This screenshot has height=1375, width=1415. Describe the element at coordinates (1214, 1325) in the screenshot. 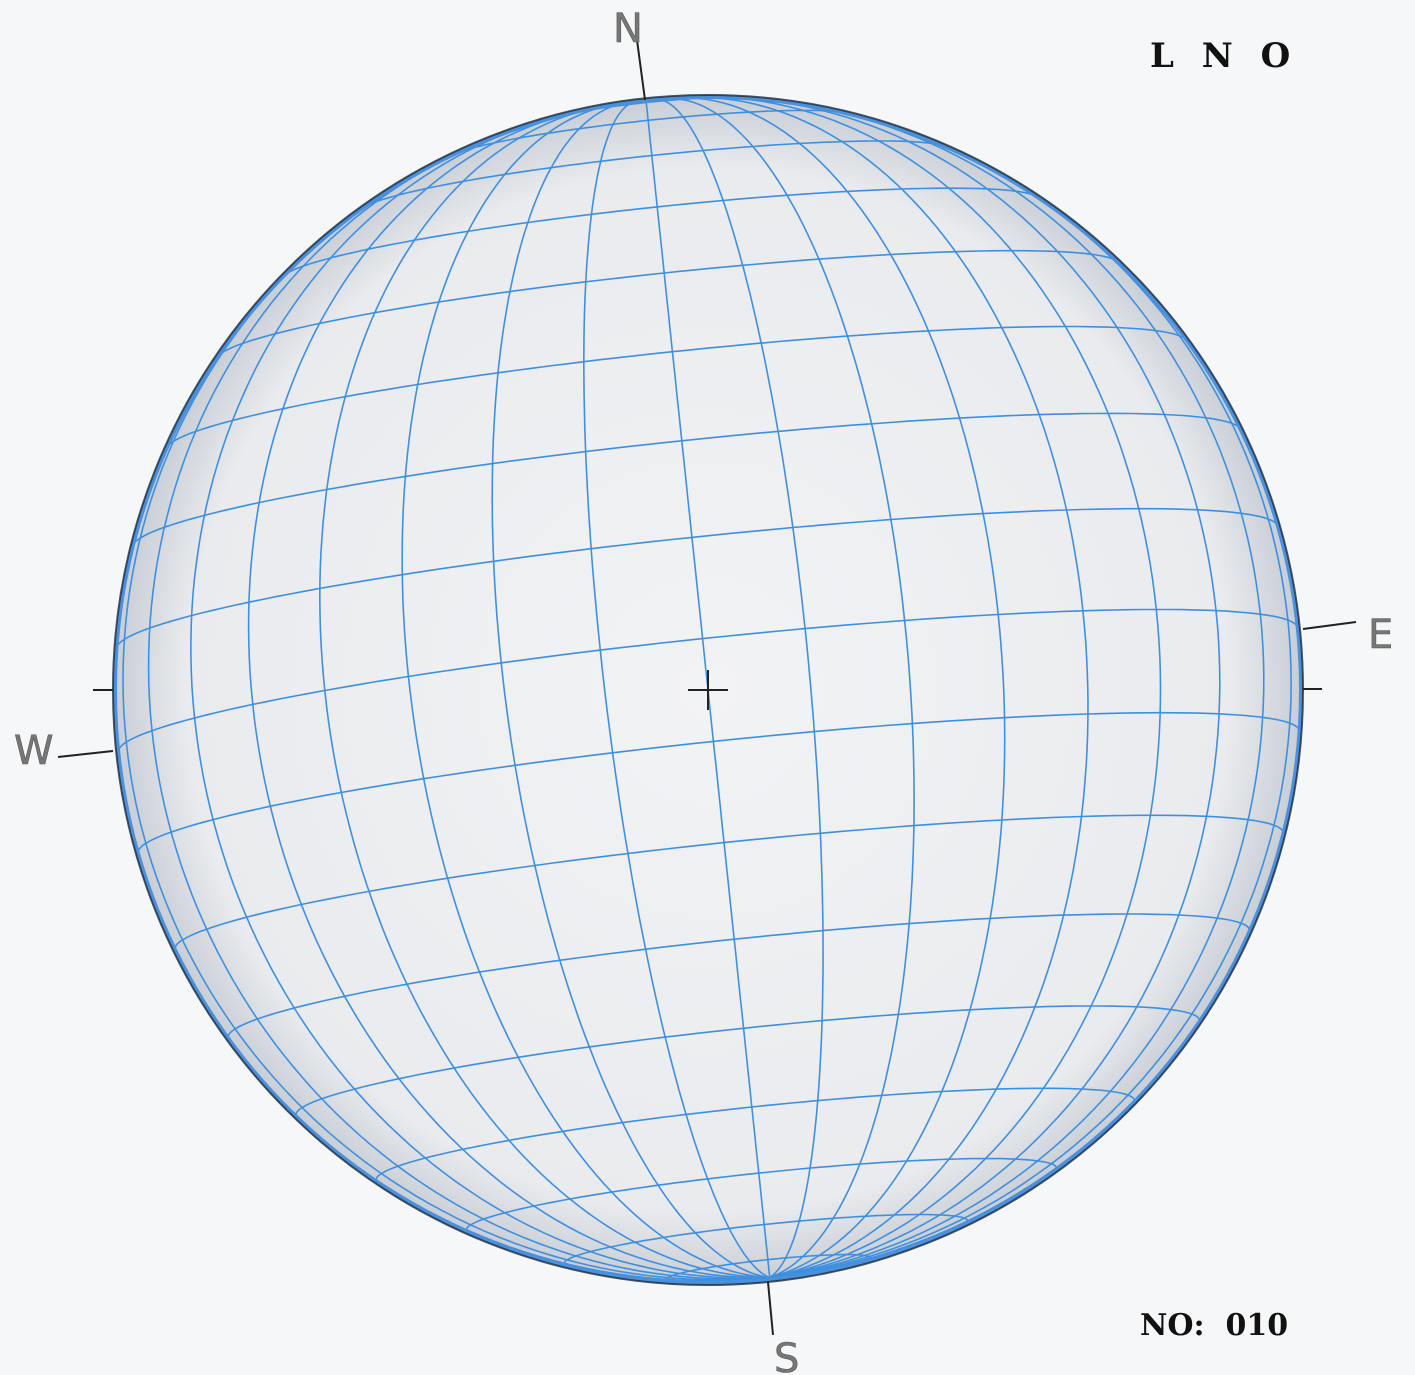

I see `plate-number-label: NO: 010` at that location.